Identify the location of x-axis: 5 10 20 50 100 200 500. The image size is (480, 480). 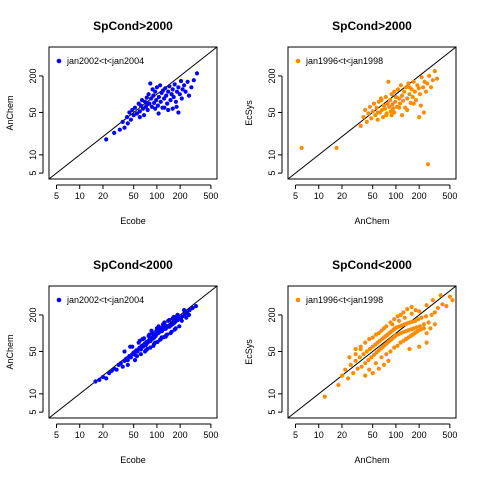
(375, 192).